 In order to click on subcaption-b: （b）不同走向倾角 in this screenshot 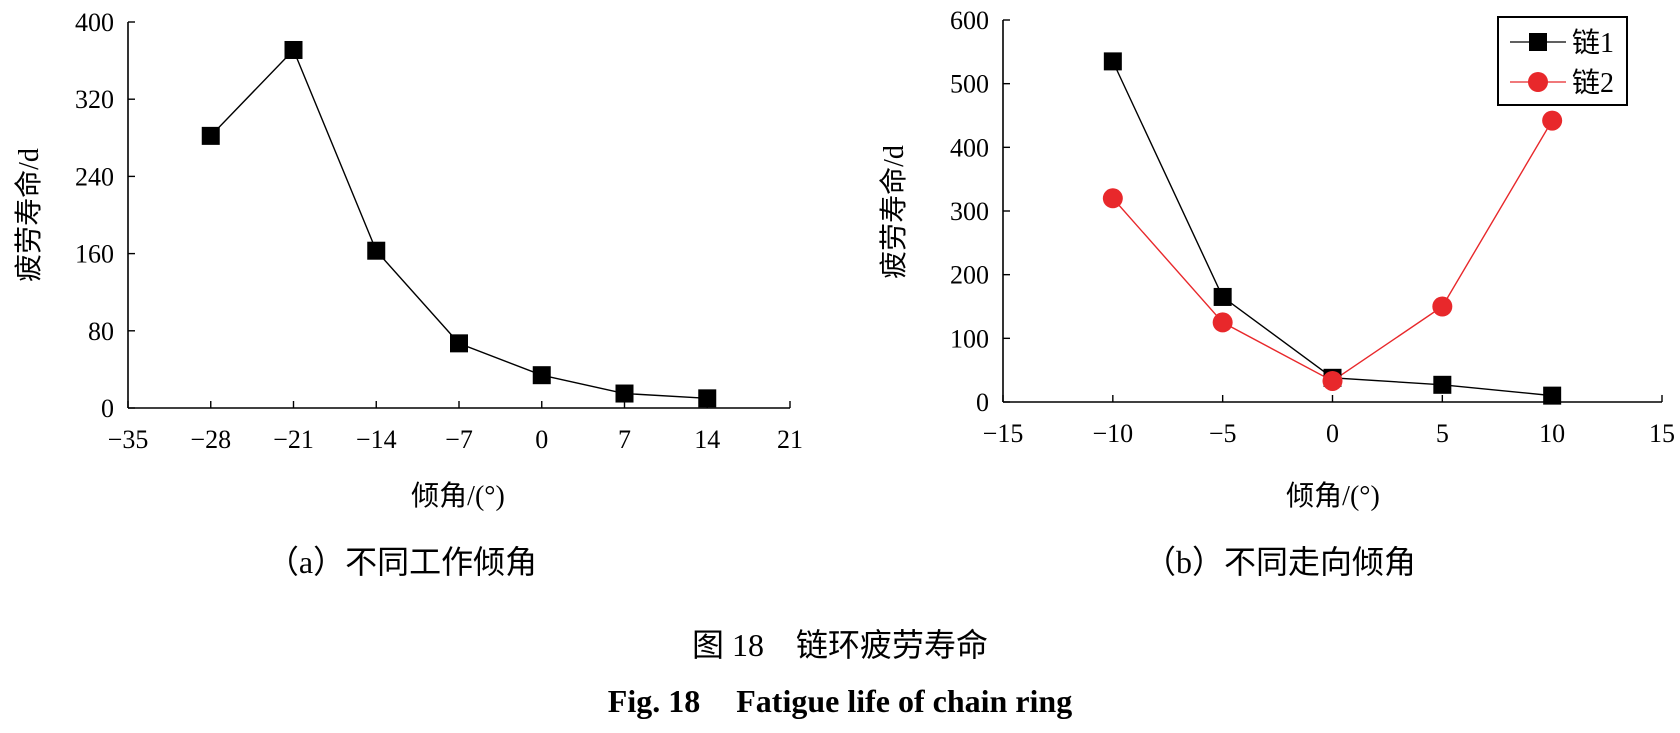, I will do `click(1280, 562)`.